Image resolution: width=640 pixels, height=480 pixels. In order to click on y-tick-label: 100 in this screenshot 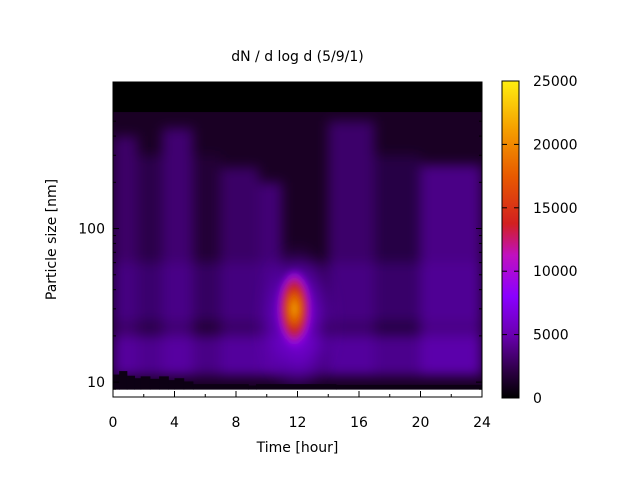, I will do `click(91, 230)`.